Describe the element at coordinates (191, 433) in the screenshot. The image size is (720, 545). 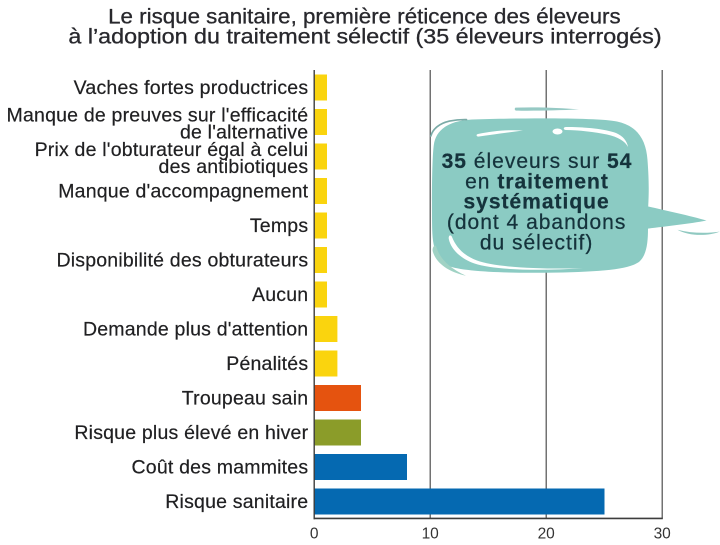
I see `svg-text: Risque plus élevé en hiver` at that location.